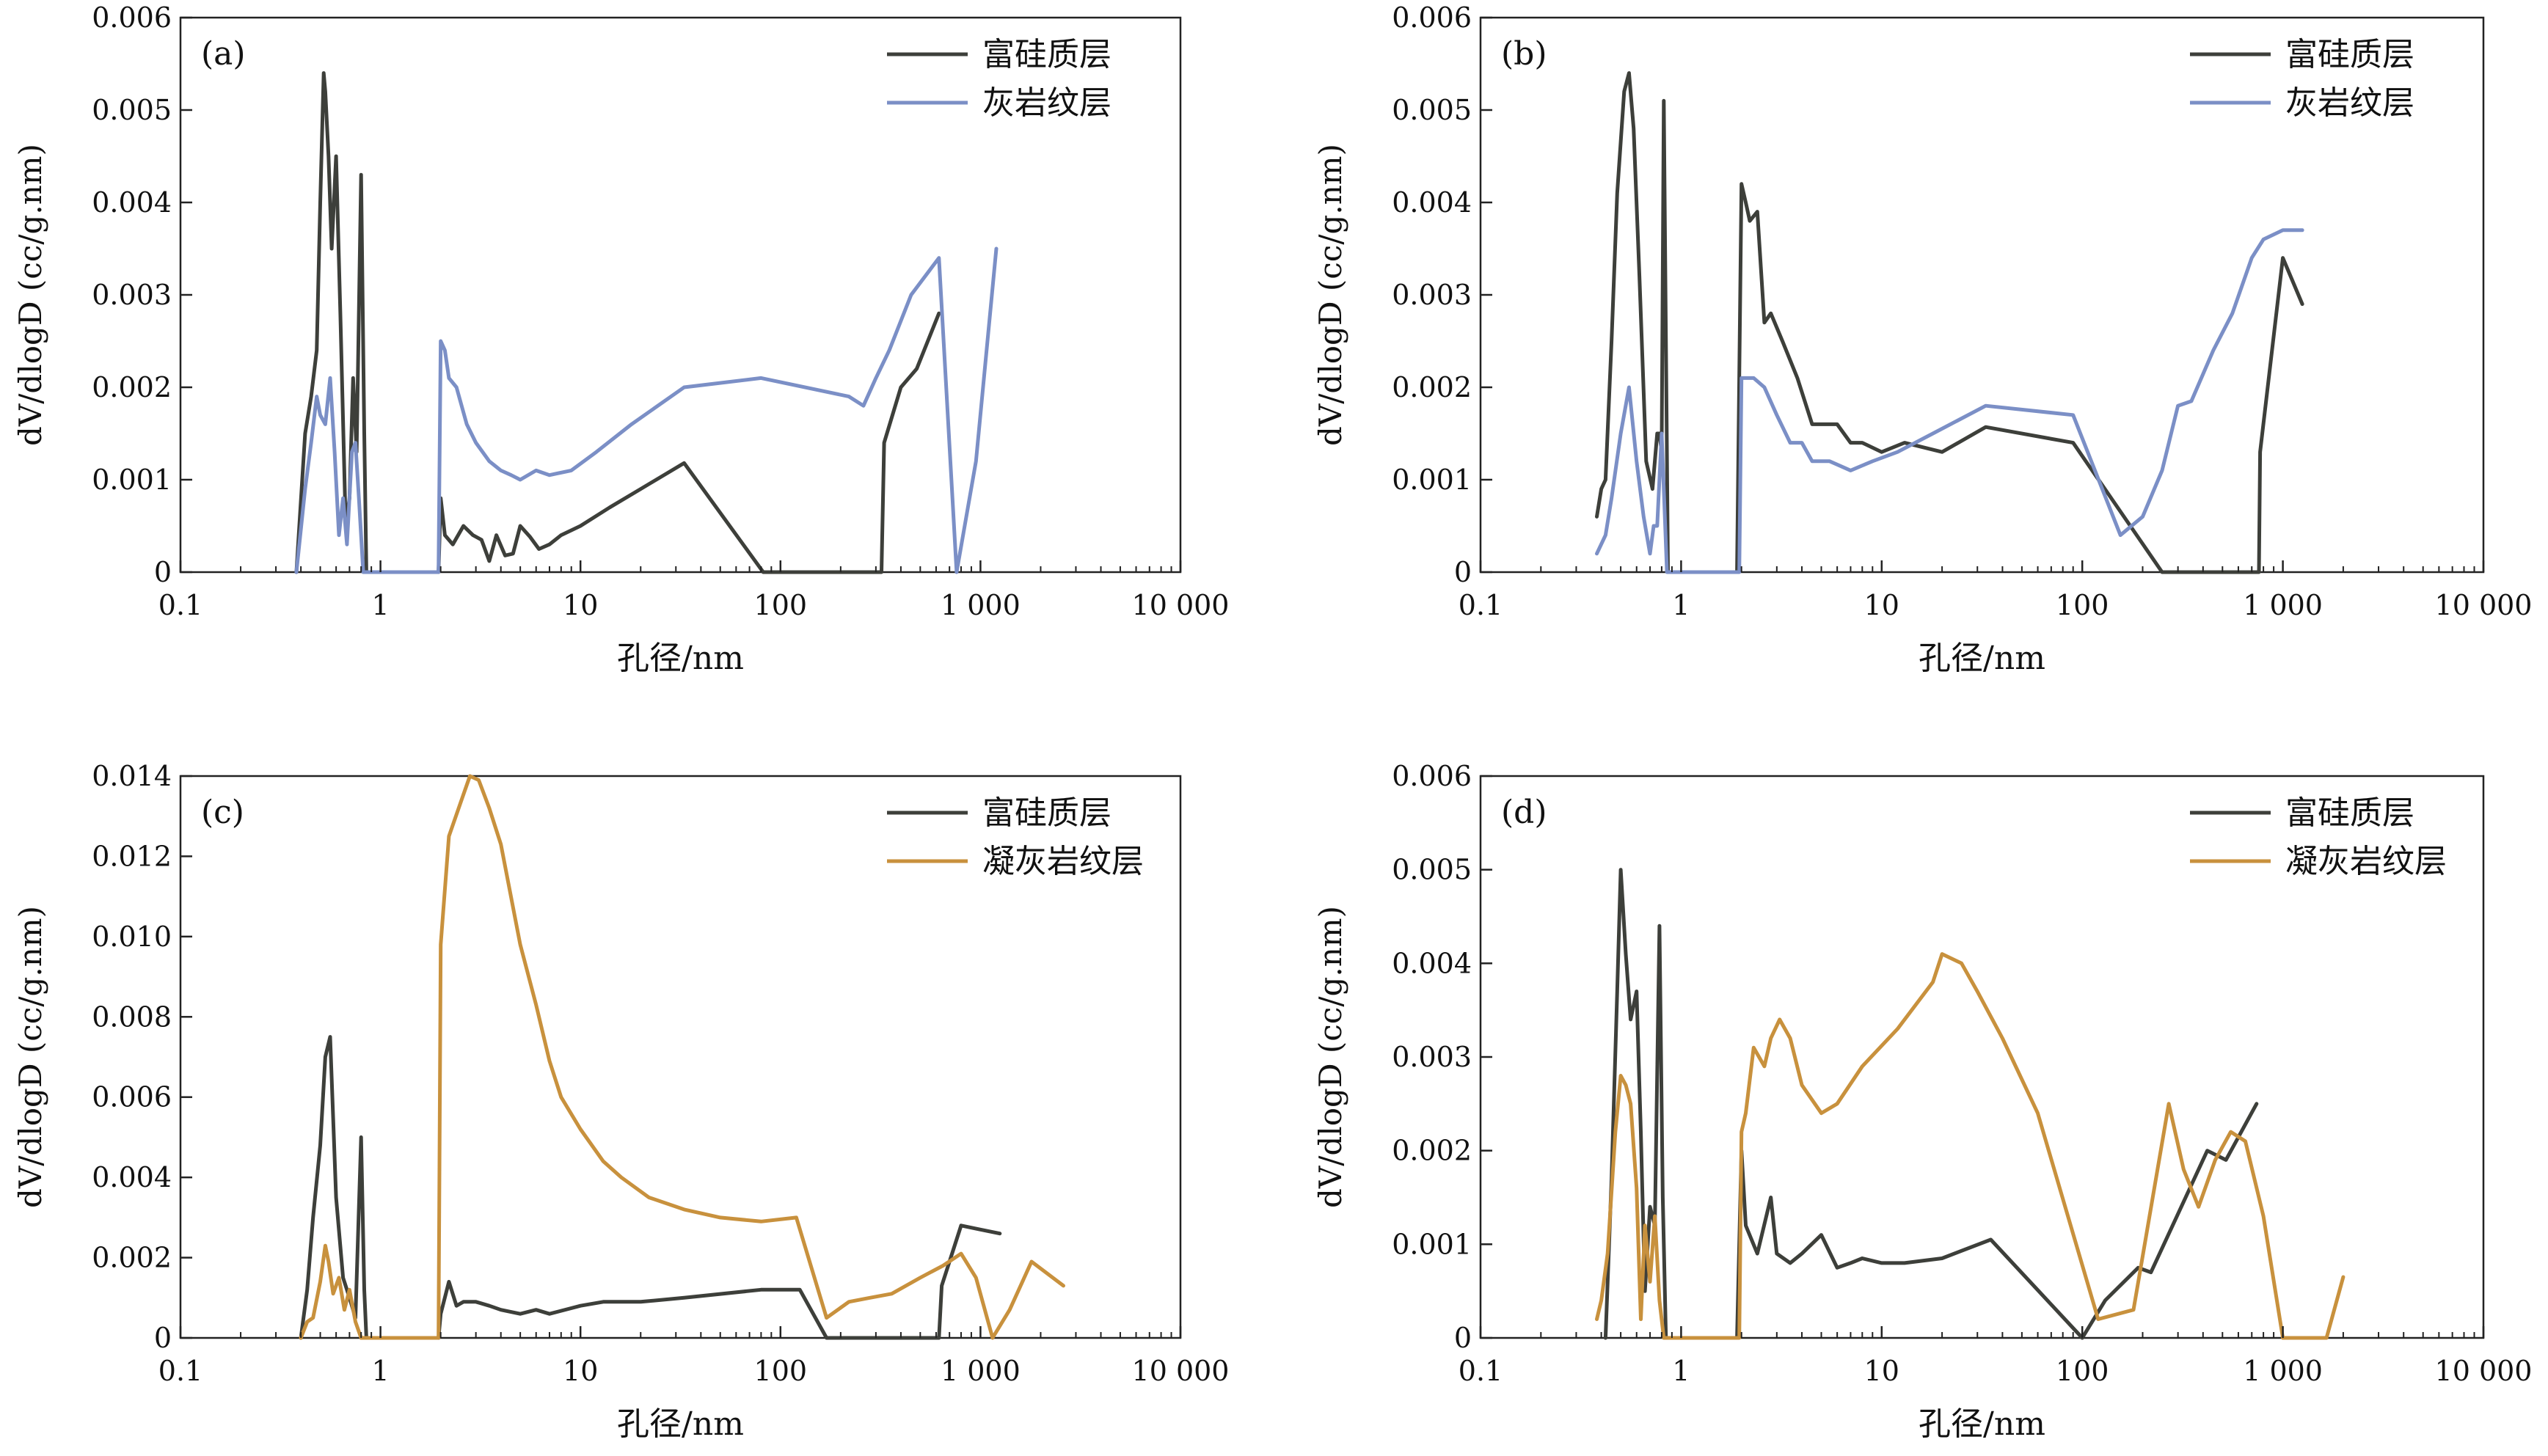 The height and width of the screenshot is (1456, 2548). Describe the element at coordinates (132, 1017) in the screenshot. I see `y-tick-label: 0.008` at that location.